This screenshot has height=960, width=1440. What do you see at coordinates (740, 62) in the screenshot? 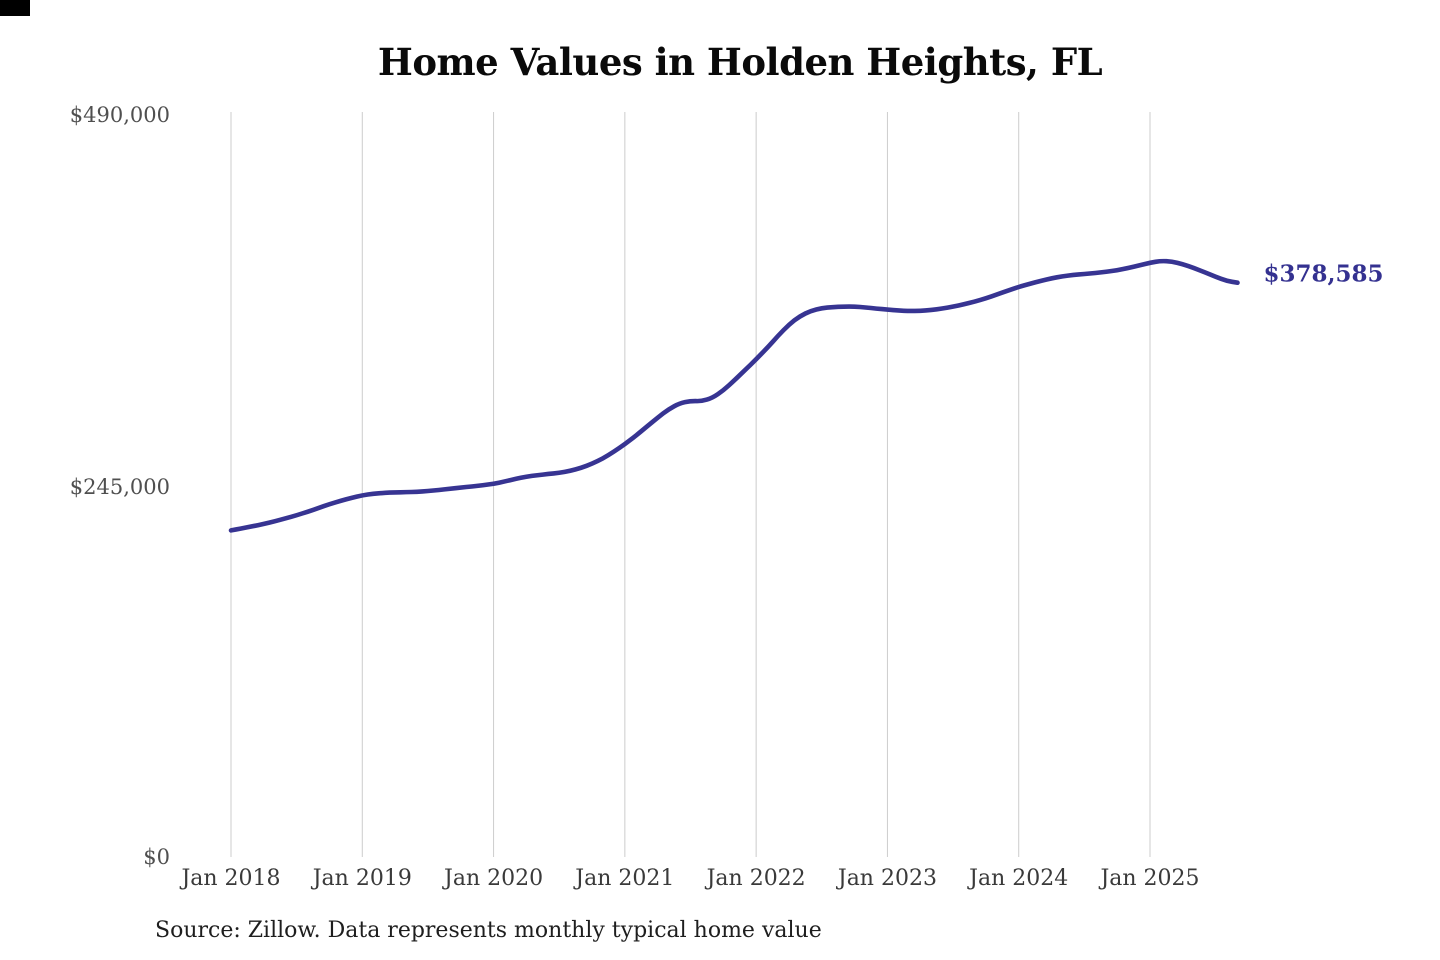
I see `chart-title: Home Values in Holden Heights, FL` at bounding box center [740, 62].